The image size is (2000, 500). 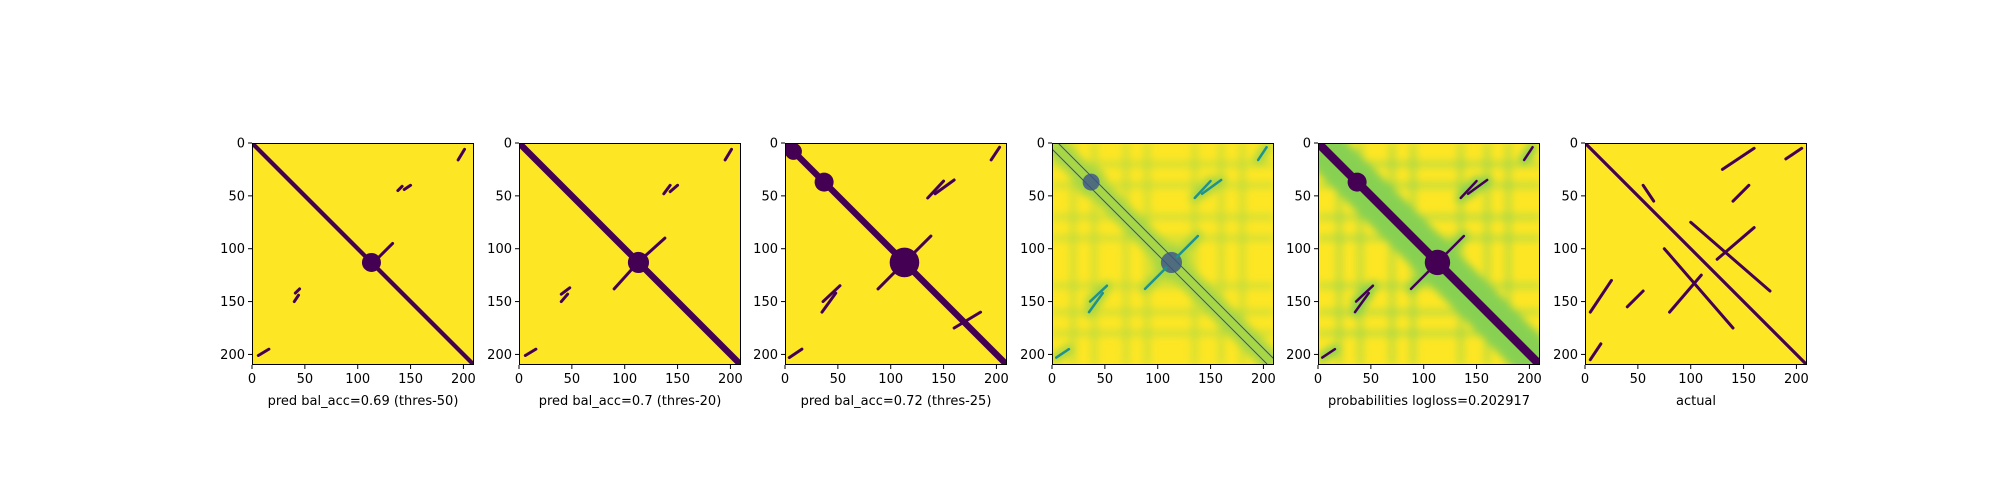 I want to click on panel-label-5: probabilities logloss=0.202917, so click(x=1429, y=401).